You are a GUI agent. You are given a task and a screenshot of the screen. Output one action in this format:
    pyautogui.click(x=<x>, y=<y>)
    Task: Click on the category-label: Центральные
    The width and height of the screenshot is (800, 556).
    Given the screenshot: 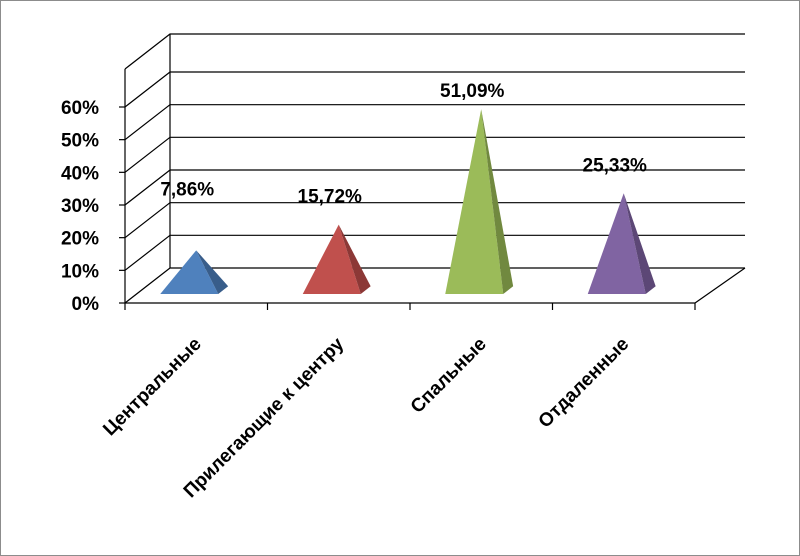 What is the action you would take?
    pyautogui.click(x=152, y=387)
    